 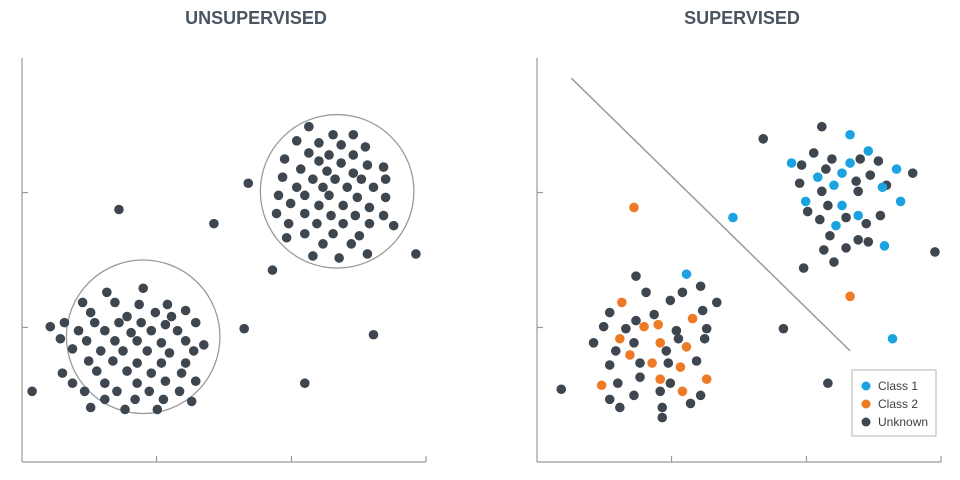 What do you see at coordinates (256, 18) in the screenshot?
I see `unsupervised-title: UNSUPERVISED` at bounding box center [256, 18].